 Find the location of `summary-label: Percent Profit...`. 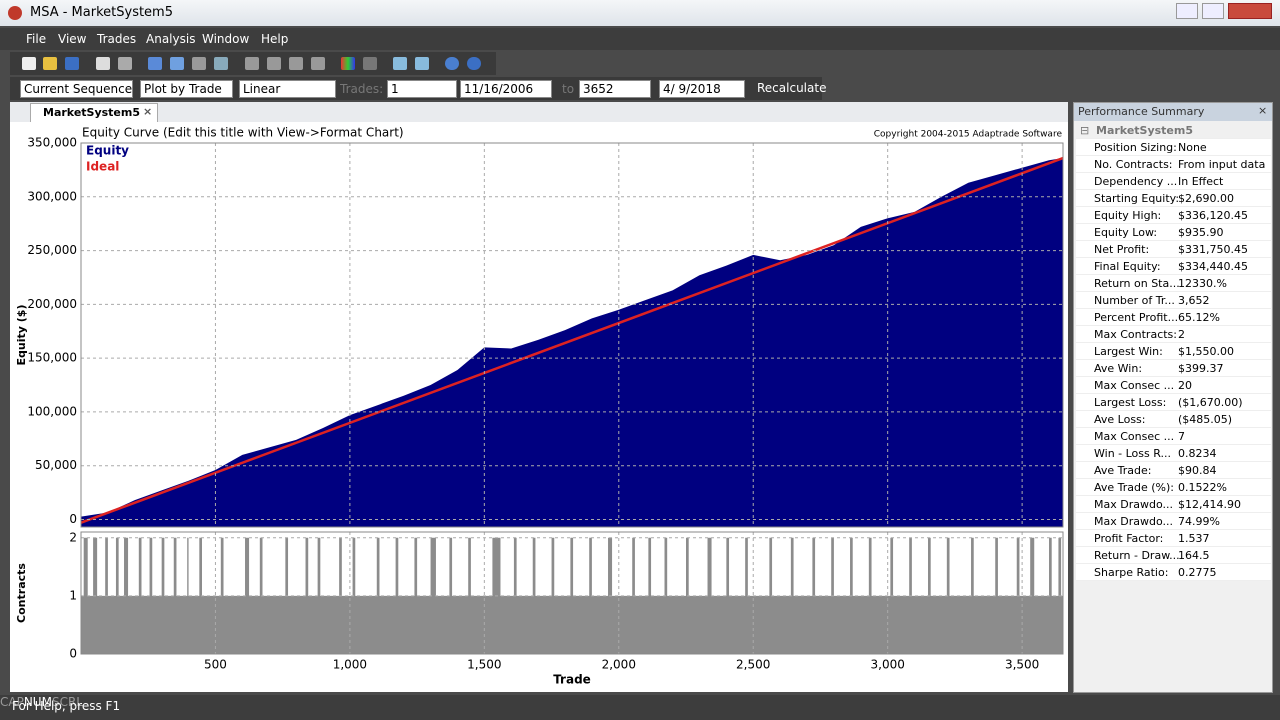

summary-label: Percent Profit... is located at coordinates (1136, 317).